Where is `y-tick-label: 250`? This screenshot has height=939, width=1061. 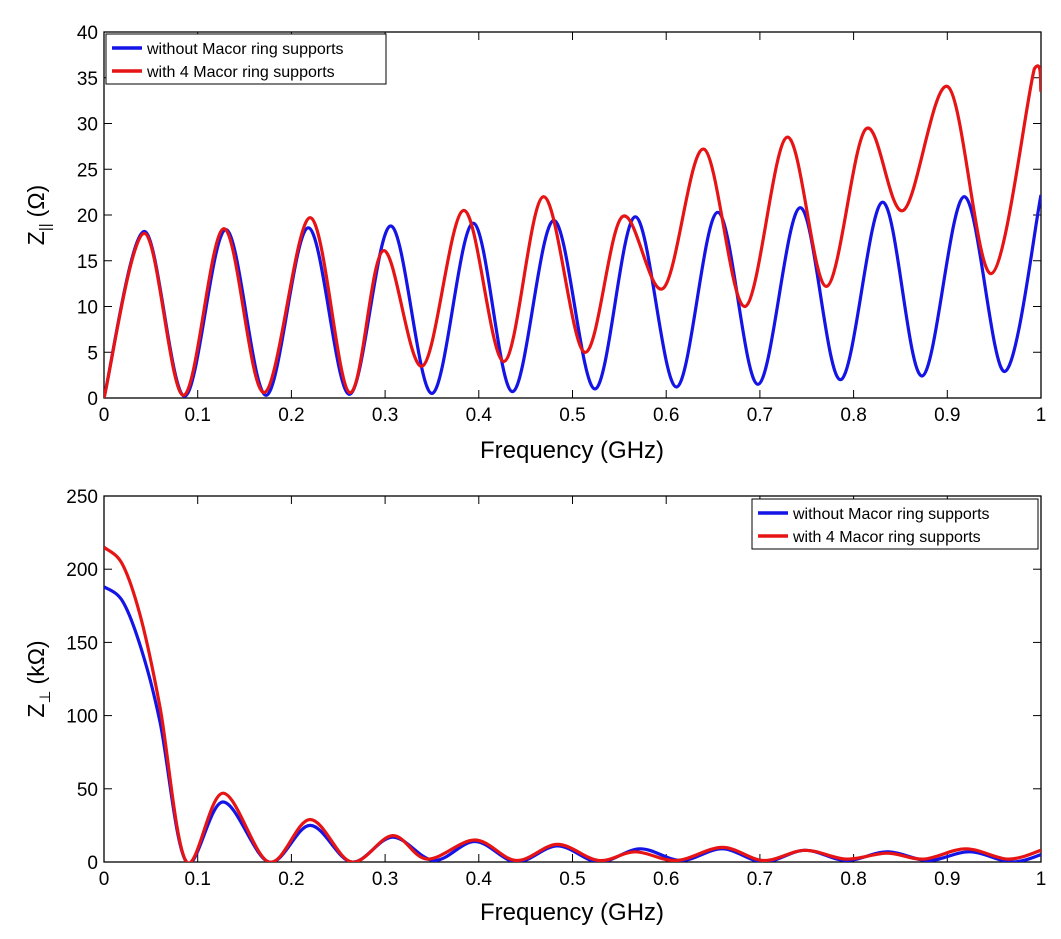 y-tick-label: 250 is located at coordinates (82, 497).